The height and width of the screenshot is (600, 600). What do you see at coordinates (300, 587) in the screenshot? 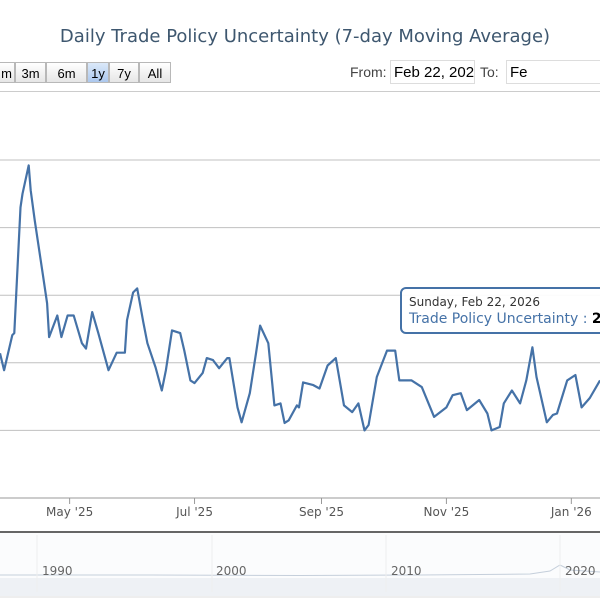
I see `navigator-series-area` at bounding box center [300, 587].